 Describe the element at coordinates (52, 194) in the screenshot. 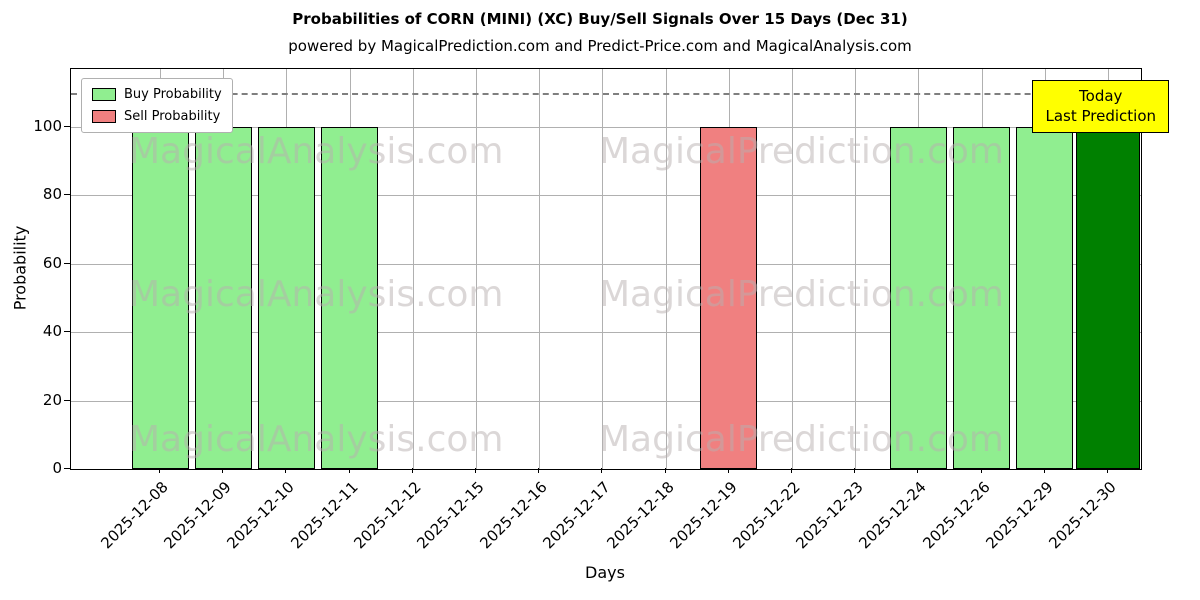

I see `y-tick-label: 80` at that location.